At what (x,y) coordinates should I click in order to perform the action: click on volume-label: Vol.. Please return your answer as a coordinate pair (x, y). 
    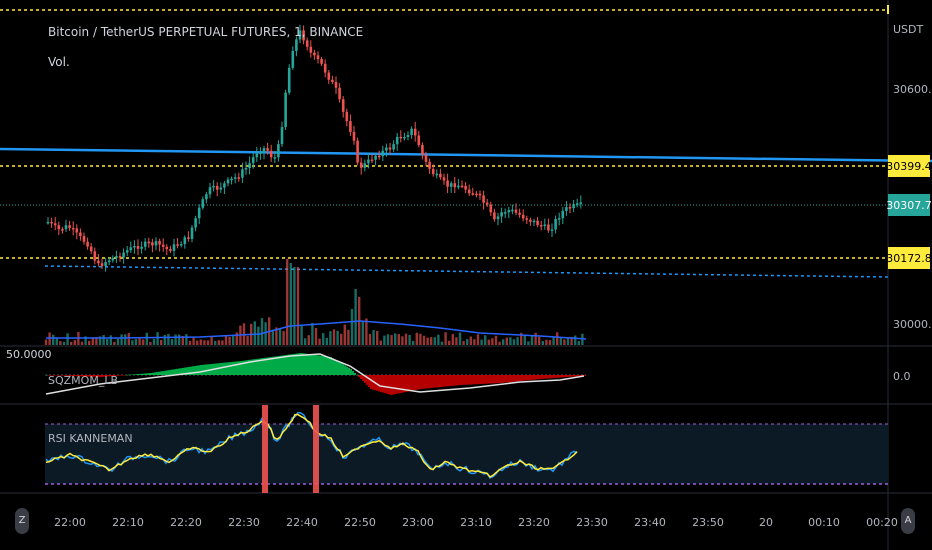
    Looking at the image, I should click on (59, 62).